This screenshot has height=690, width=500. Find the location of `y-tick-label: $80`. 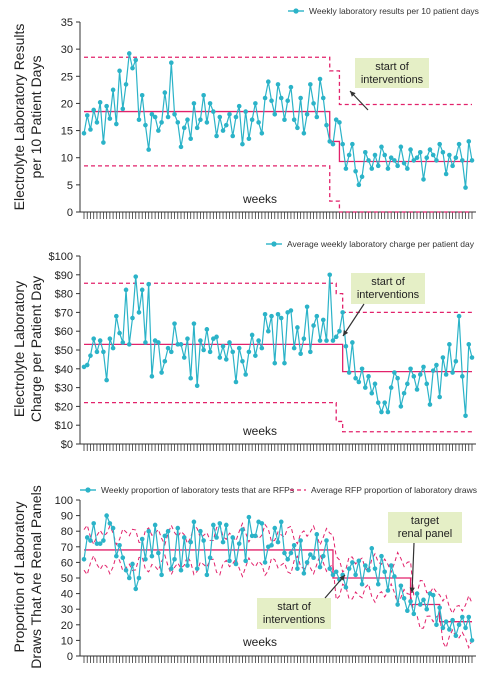

y-tick-label: $80 is located at coordinates (64, 295).